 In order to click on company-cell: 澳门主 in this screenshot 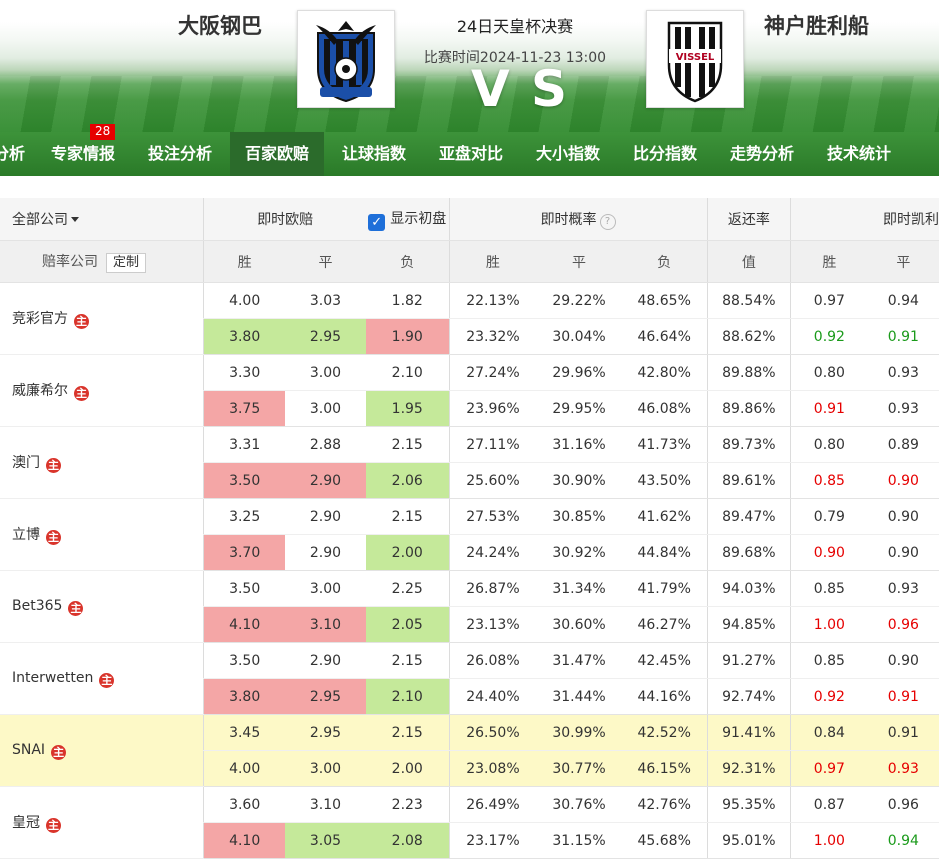, I will do `click(102, 462)`.